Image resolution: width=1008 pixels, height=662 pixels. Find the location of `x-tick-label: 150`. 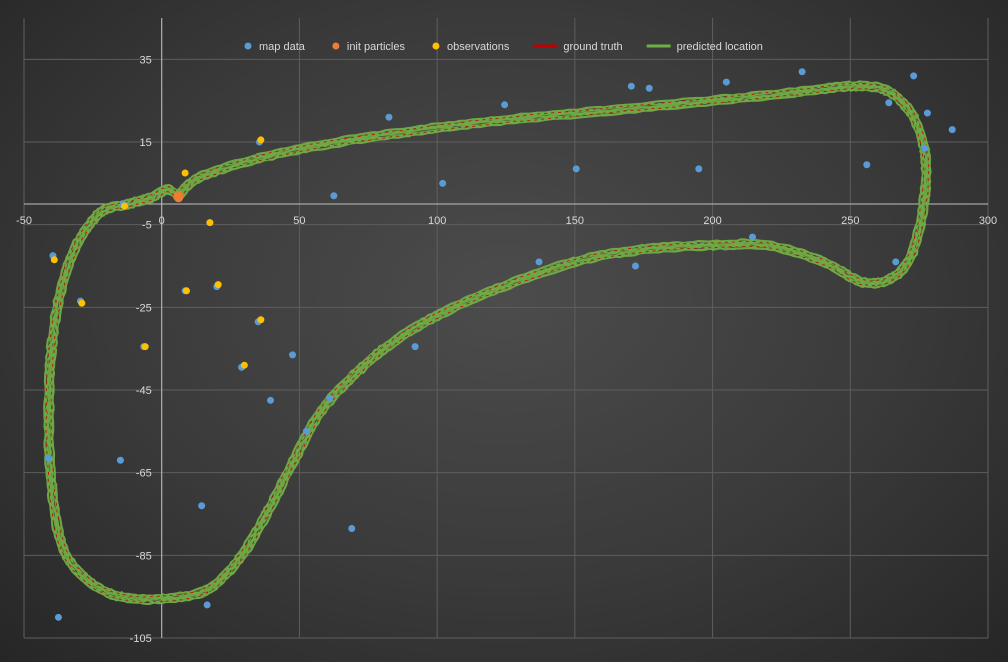

x-tick-label: 150 is located at coordinates (575, 221).